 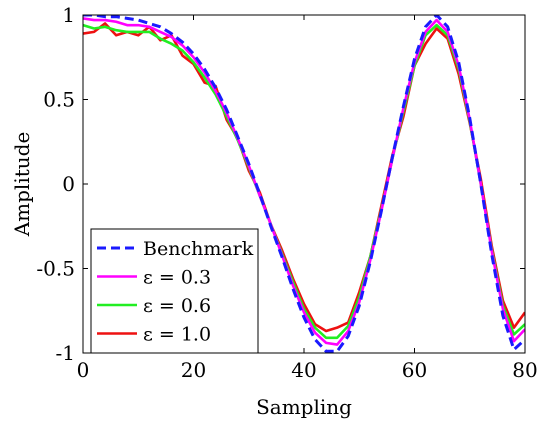 What do you see at coordinates (83, 370) in the screenshot?
I see `x-tick-label: 0` at bounding box center [83, 370].